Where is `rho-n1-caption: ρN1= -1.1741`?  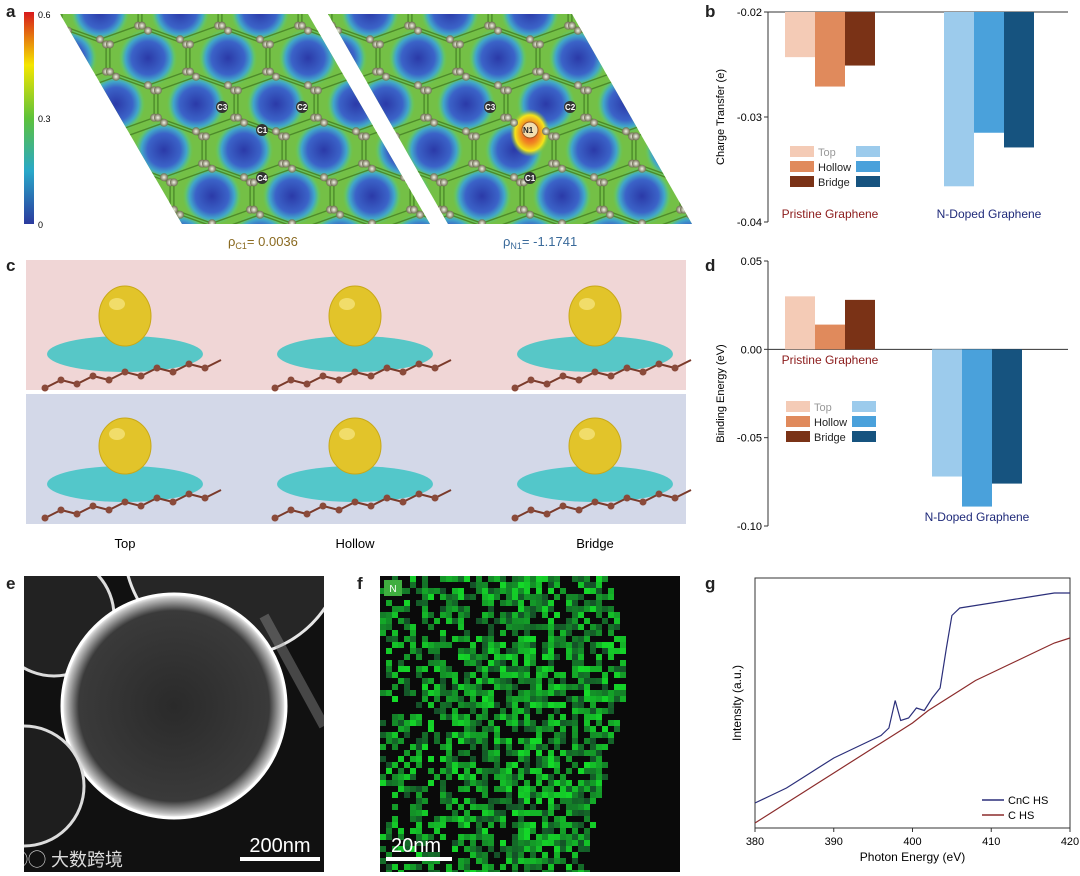 rho-n1-caption: ρN1= -1.1741 is located at coordinates (540, 242).